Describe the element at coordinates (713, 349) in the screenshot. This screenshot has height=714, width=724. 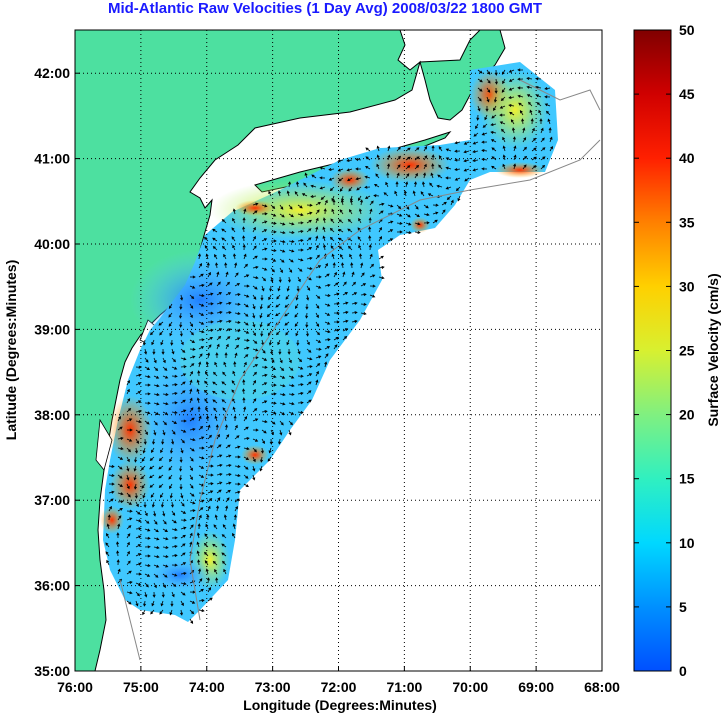
I see `colorbar-label: Surface Velocity (cm/s)` at that location.